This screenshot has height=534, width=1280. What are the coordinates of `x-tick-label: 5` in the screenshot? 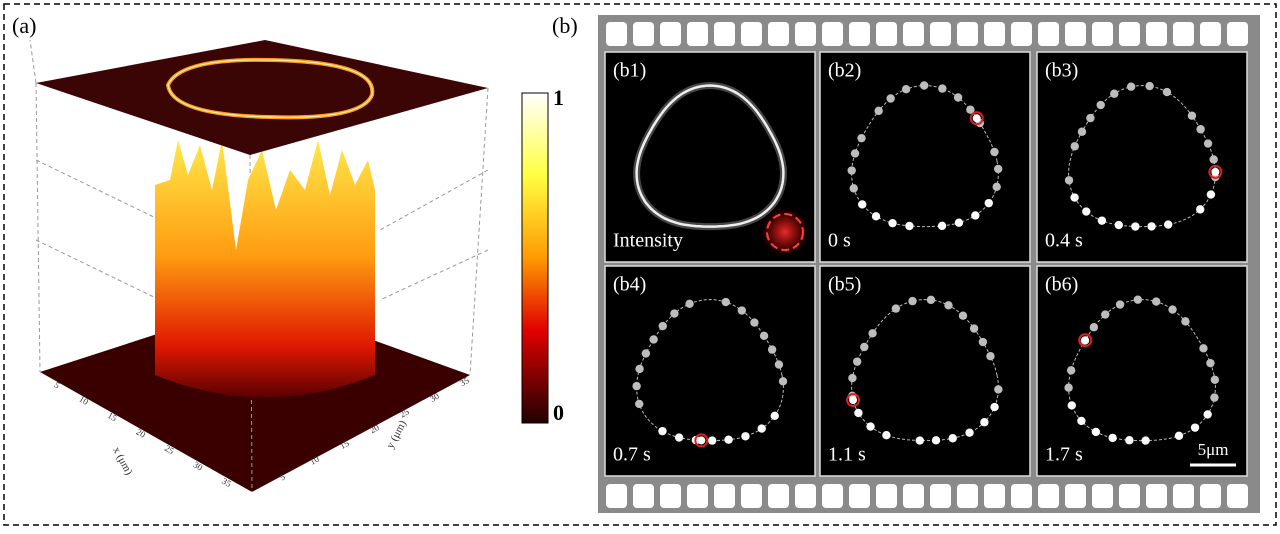 It's located at (57, 385).